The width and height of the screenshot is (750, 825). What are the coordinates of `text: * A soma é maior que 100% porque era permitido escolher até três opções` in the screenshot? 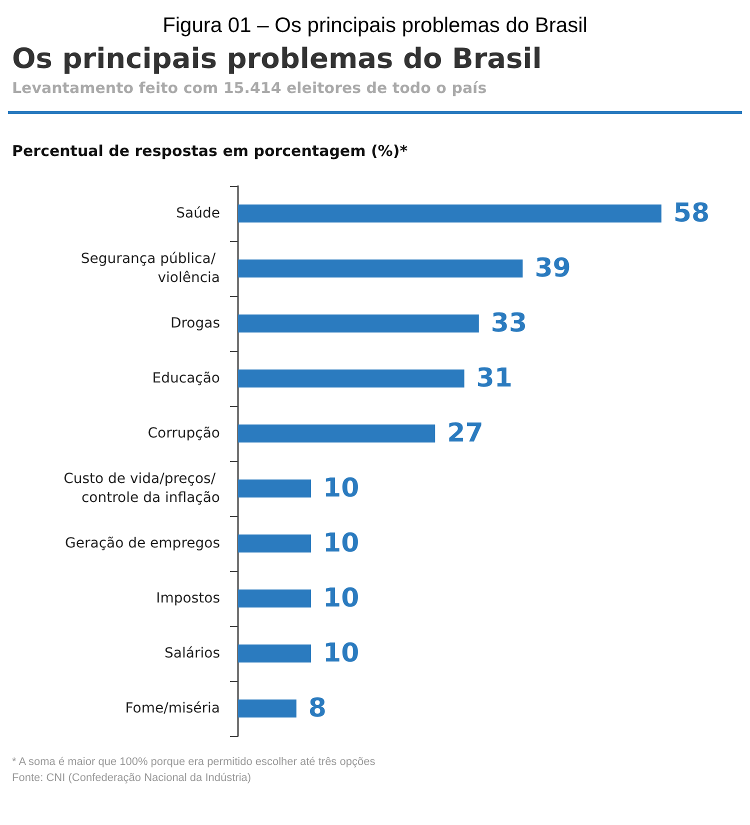 It's located at (194, 762).